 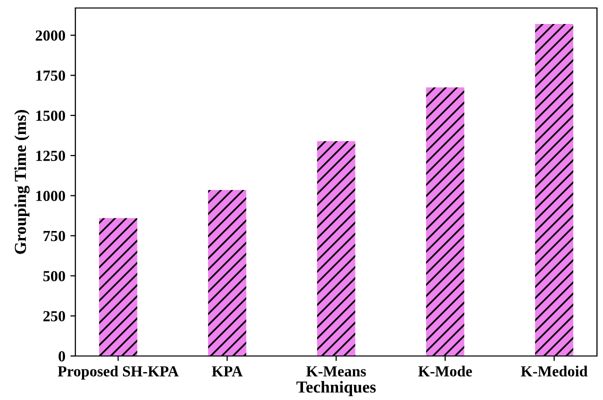 What do you see at coordinates (227, 371) in the screenshot?
I see `x-tick-label: KPA` at bounding box center [227, 371].